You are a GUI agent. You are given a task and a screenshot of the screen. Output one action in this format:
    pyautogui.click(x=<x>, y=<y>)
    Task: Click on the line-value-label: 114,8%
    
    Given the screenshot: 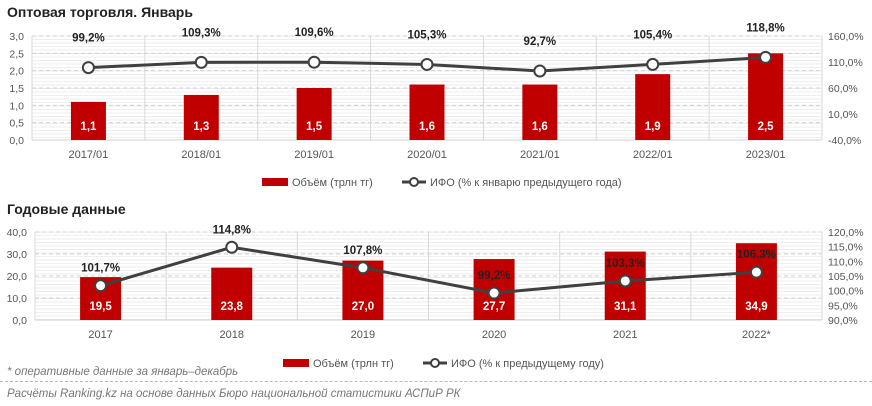 What is the action you would take?
    pyautogui.click(x=232, y=230)
    